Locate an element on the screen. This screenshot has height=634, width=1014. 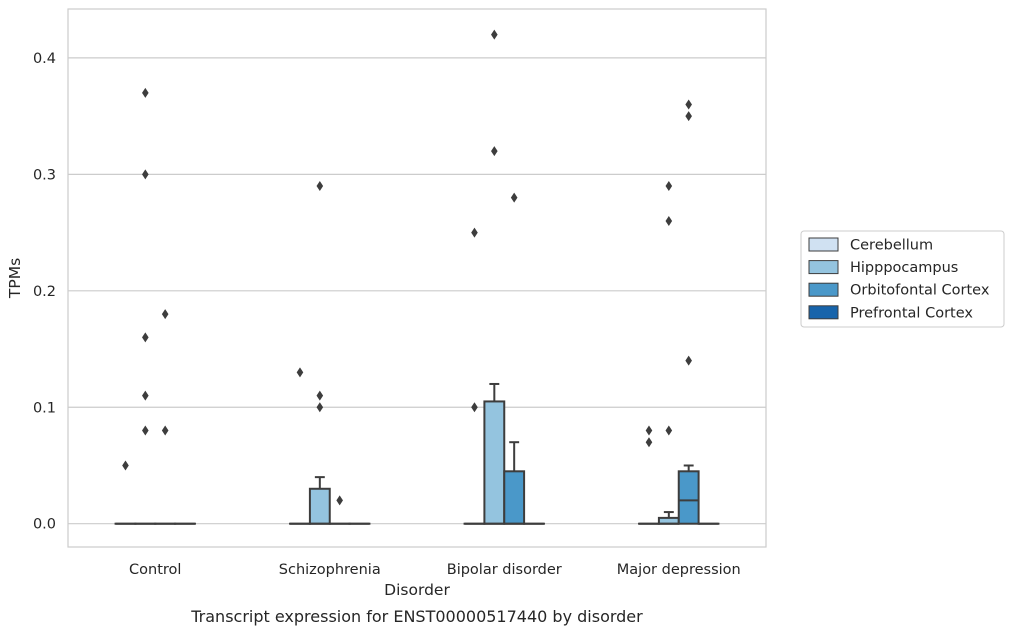
y-tick-label: 0.2 is located at coordinates (44, 292).